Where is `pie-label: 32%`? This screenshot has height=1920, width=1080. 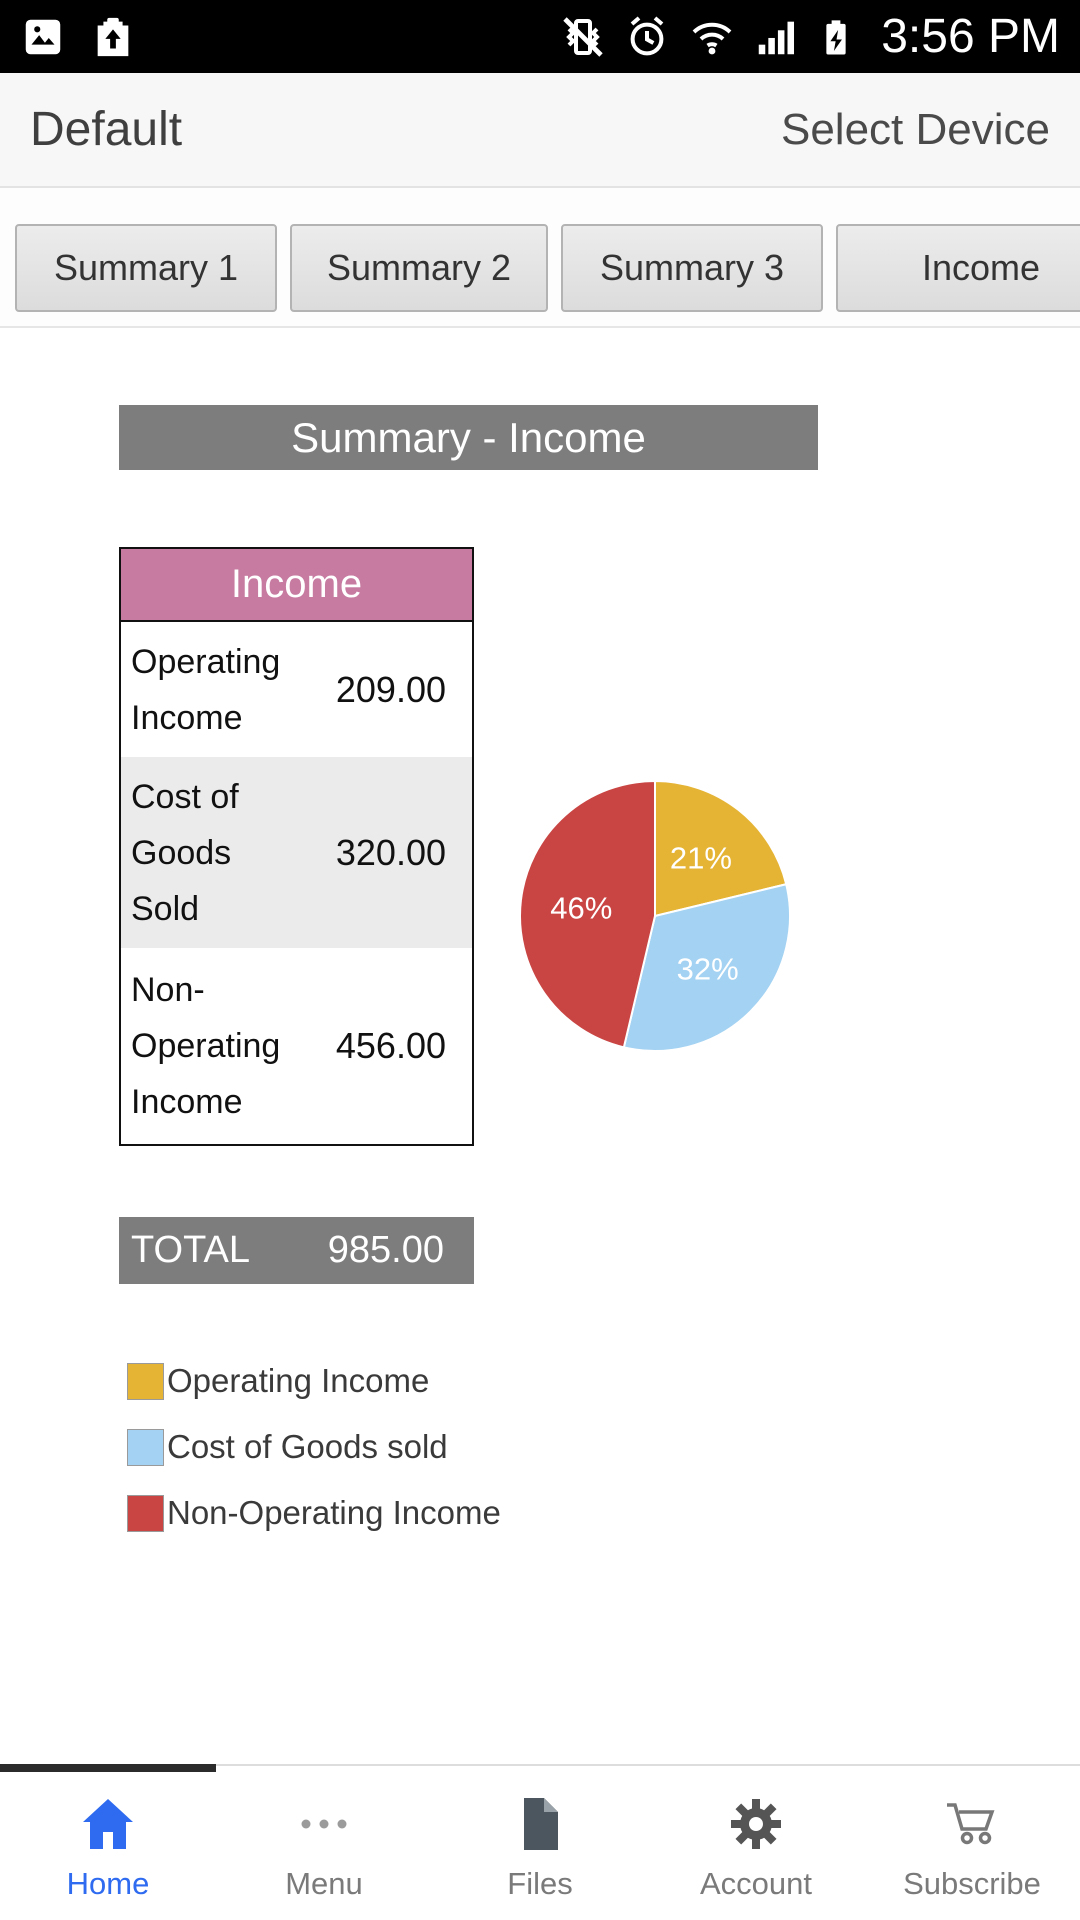 pie-label: 32% is located at coordinates (708, 968).